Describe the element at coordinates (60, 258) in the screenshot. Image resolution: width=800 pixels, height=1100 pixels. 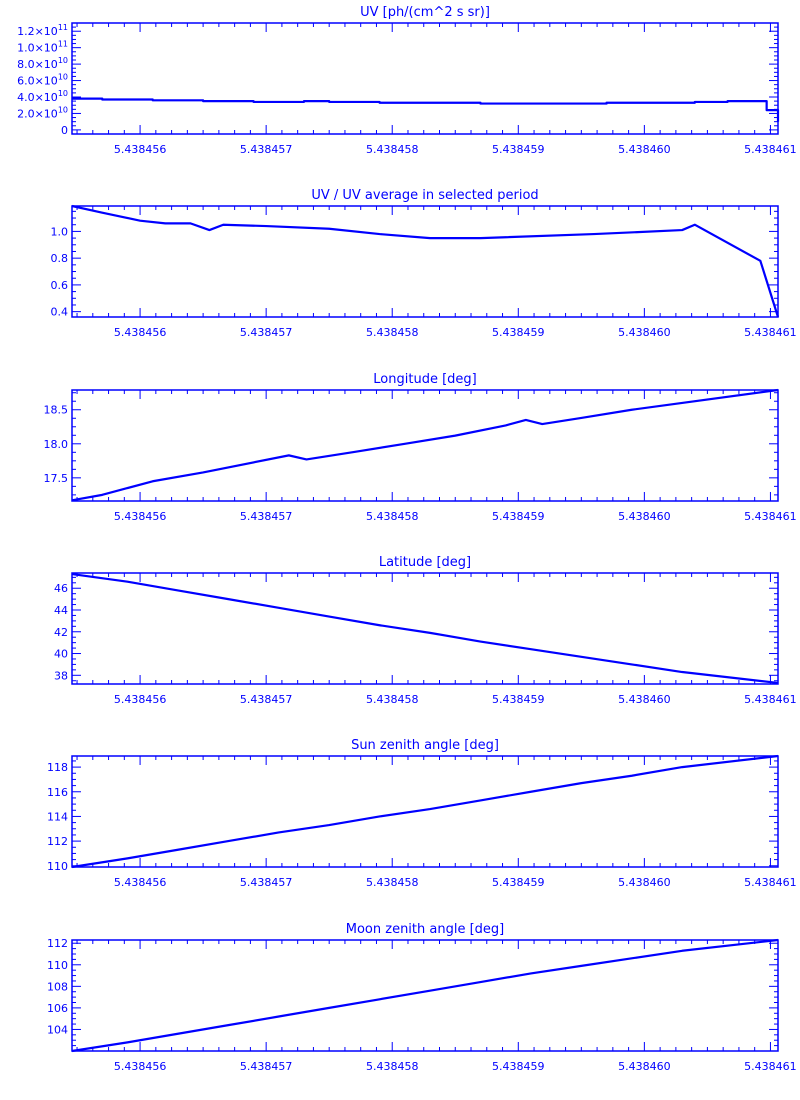
I see `y-tick-label: 0.8` at that location.